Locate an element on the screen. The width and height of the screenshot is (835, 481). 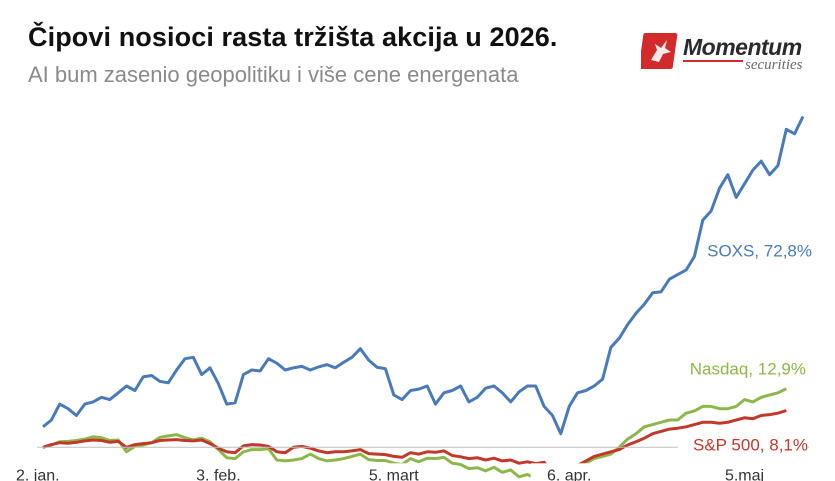
end-label-nasdaq: Nasdaq, 12,9% is located at coordinates (748, 369).